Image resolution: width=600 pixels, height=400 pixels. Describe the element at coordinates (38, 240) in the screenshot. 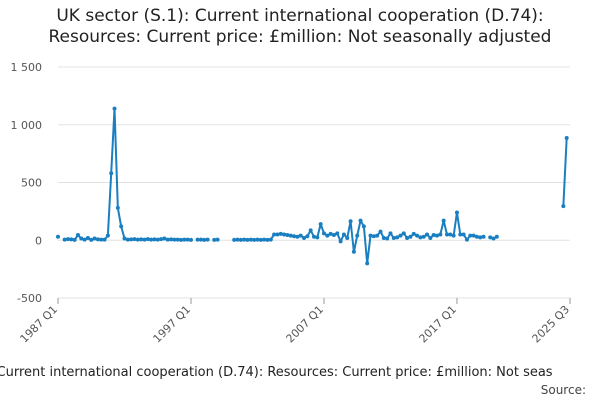

I see `y-tick-label: 0` at that location.